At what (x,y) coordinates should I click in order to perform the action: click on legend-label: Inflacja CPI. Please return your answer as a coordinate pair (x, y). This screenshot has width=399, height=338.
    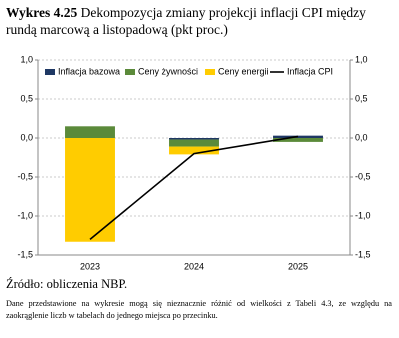
    Looking at the image, I should click on (310, 71).